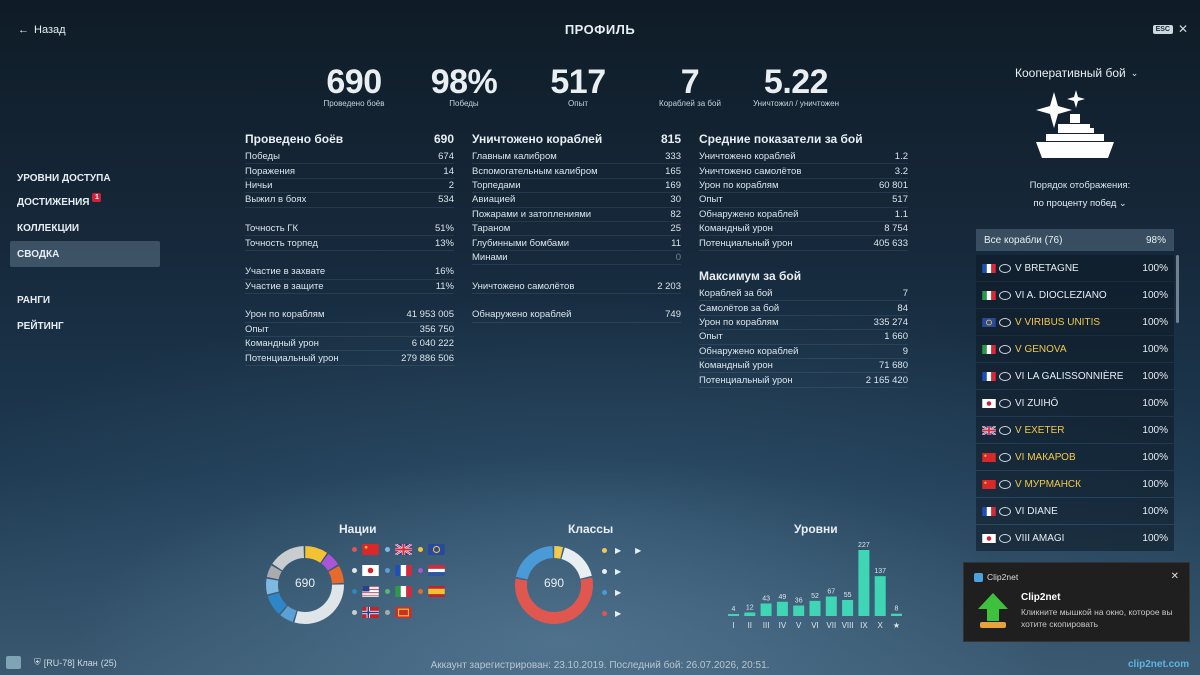  I want to click on stat-row: Потенциальный урон 279 886 506, so click(349, 358).